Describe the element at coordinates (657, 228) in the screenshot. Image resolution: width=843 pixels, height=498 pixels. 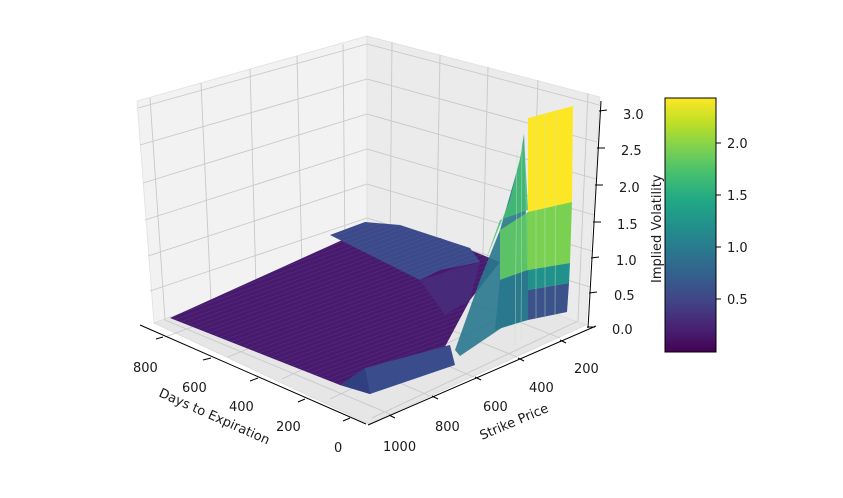
I see `colorbar-label: Implied Volatility` at that location.